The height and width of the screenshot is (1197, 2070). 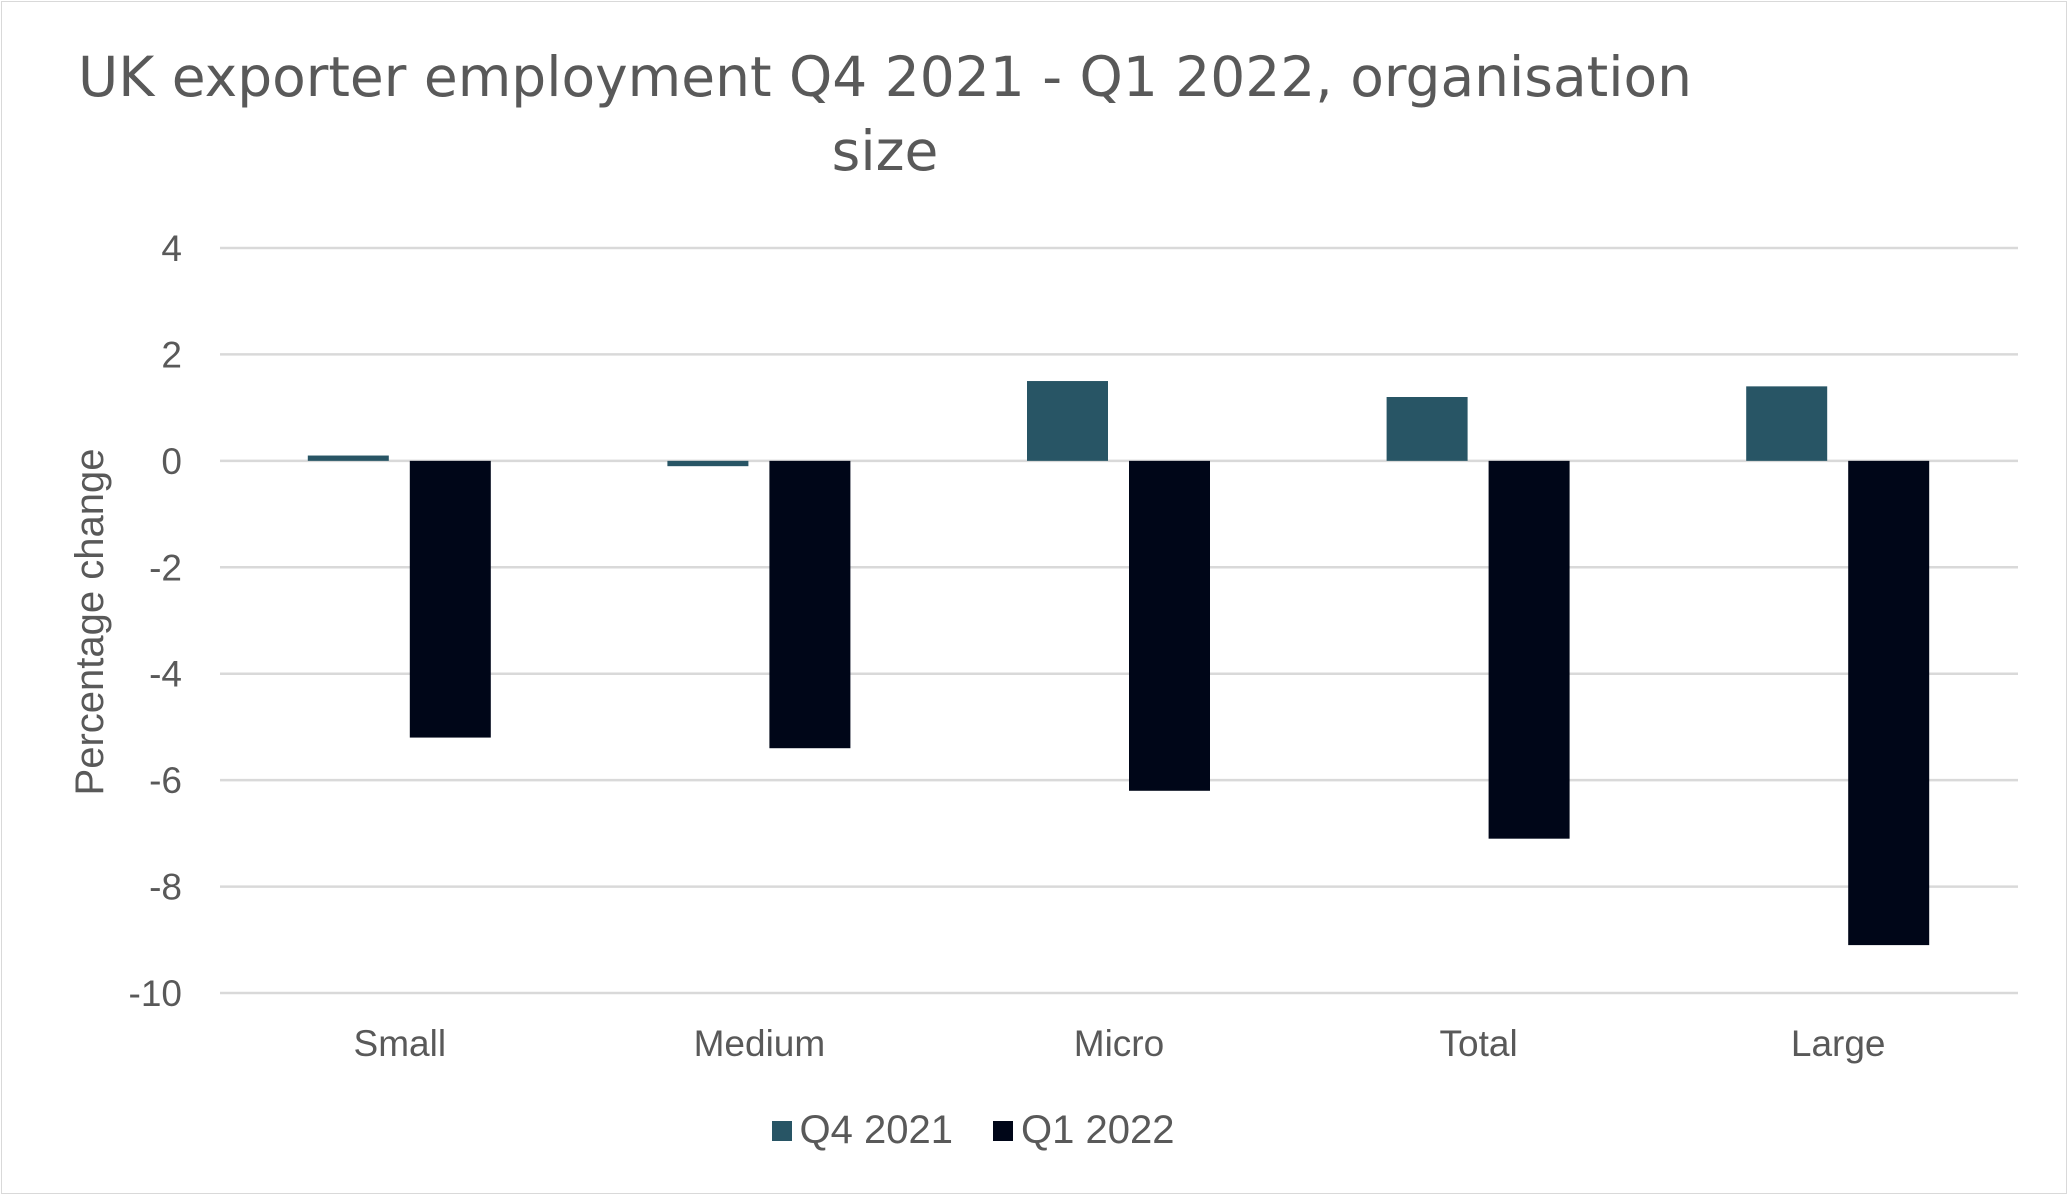 I want to click on legend-item-q4-2021: Q4 2021, so click(x=862, y=1130).